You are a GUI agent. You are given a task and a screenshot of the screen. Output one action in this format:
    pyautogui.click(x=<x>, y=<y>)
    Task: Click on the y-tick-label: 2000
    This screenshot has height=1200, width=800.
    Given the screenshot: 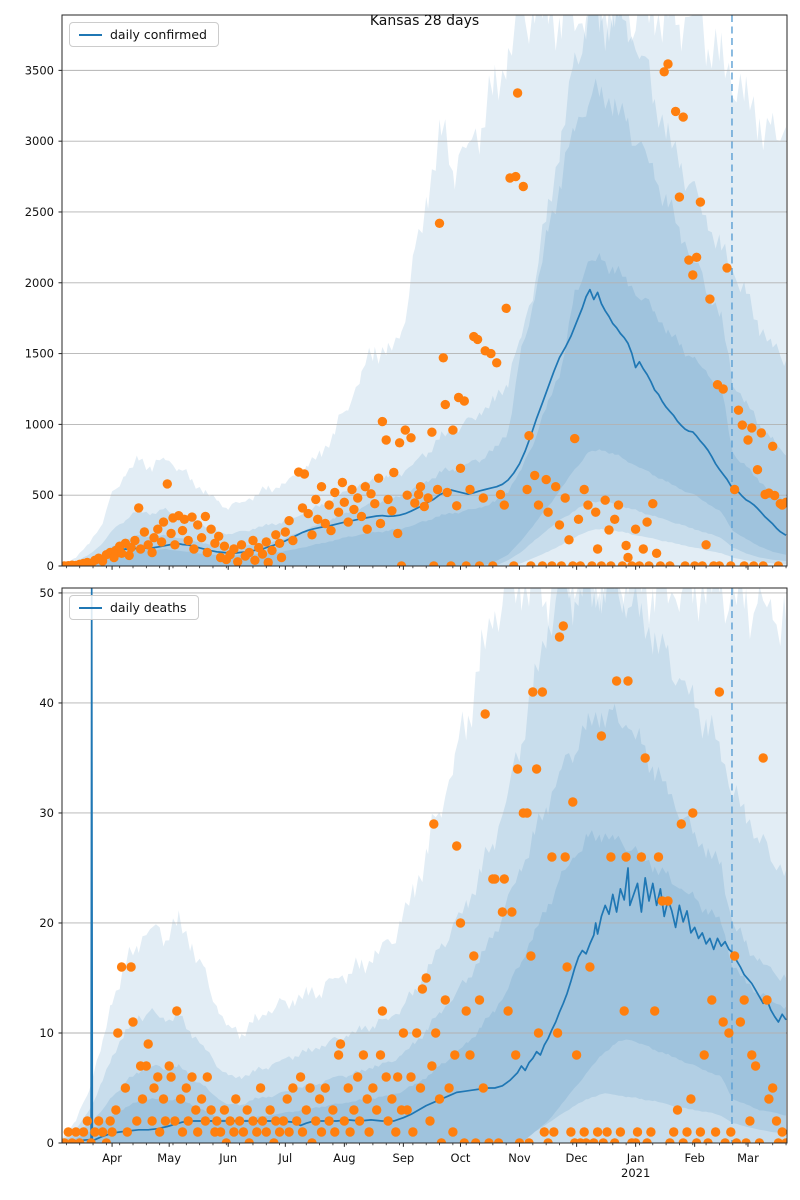 What is the action you would take?
    pyautogui.click(x=39, y=283)
    